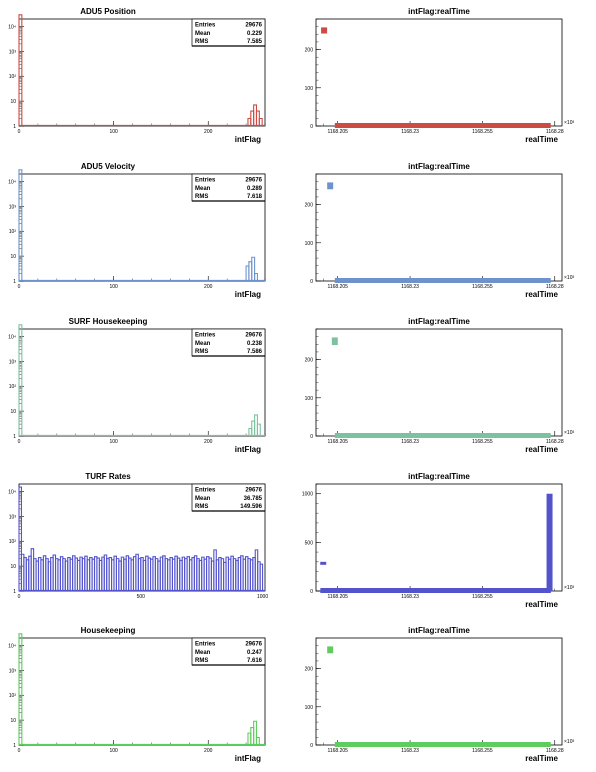  I want to click on scatter-vertical-strip, so click(549, 542).